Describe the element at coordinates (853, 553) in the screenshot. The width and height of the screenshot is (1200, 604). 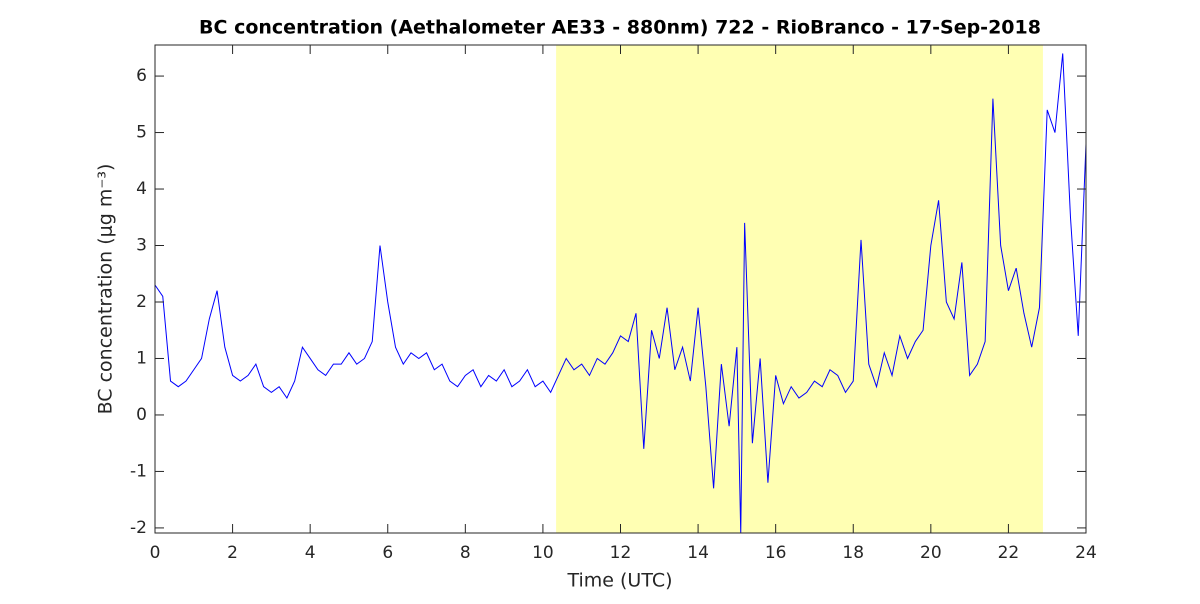
I see `x-tick-label: 18` at that location.